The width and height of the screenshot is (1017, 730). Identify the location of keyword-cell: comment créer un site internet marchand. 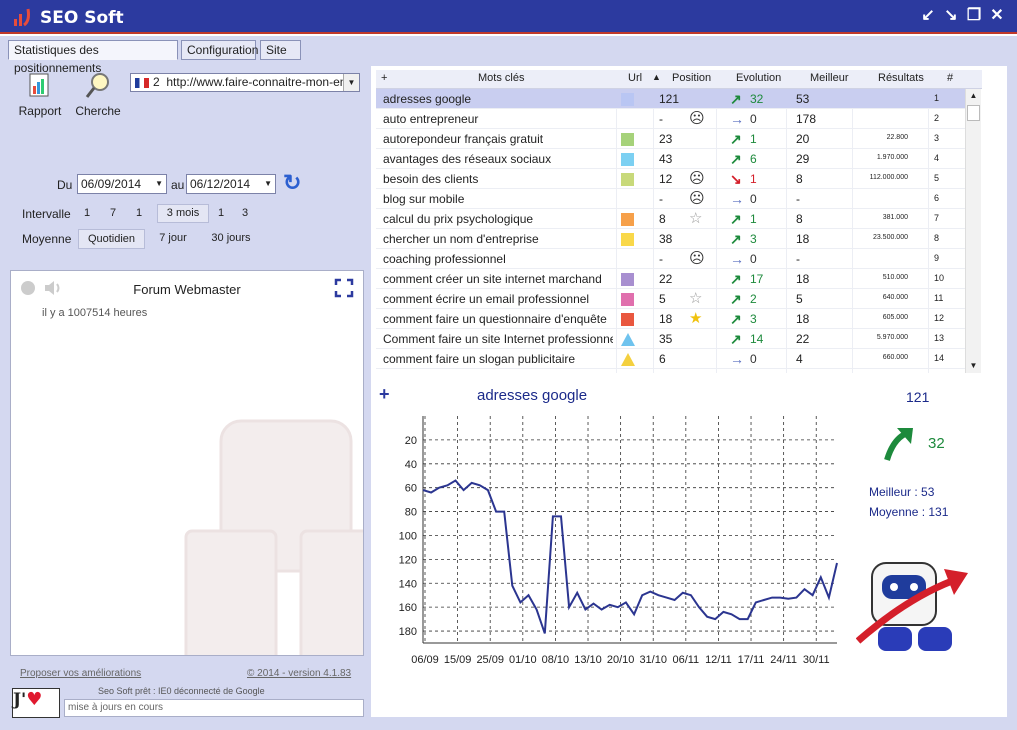
(492, 279).